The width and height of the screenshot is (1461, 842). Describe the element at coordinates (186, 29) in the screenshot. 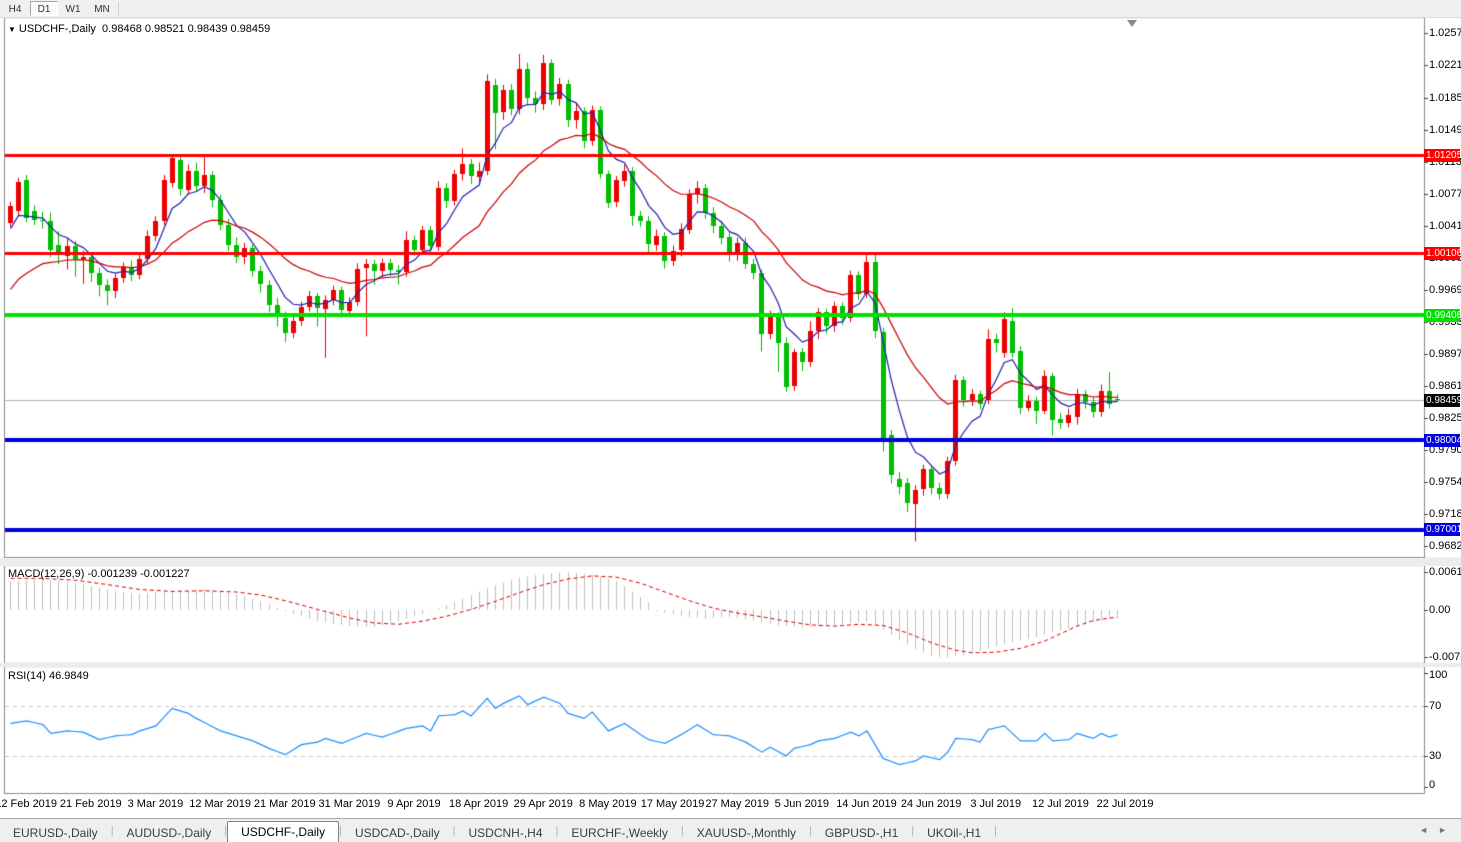

I see `symbol-ohlc-values: 0.98468 0.98521 0.98439 0.98459` at that location.